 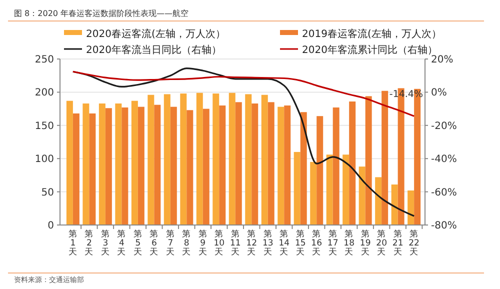 What do you see at coordinates (137, 243) in the screenshot?
I see `x-tick-label: 第5天` at bounding box center [137, 243].